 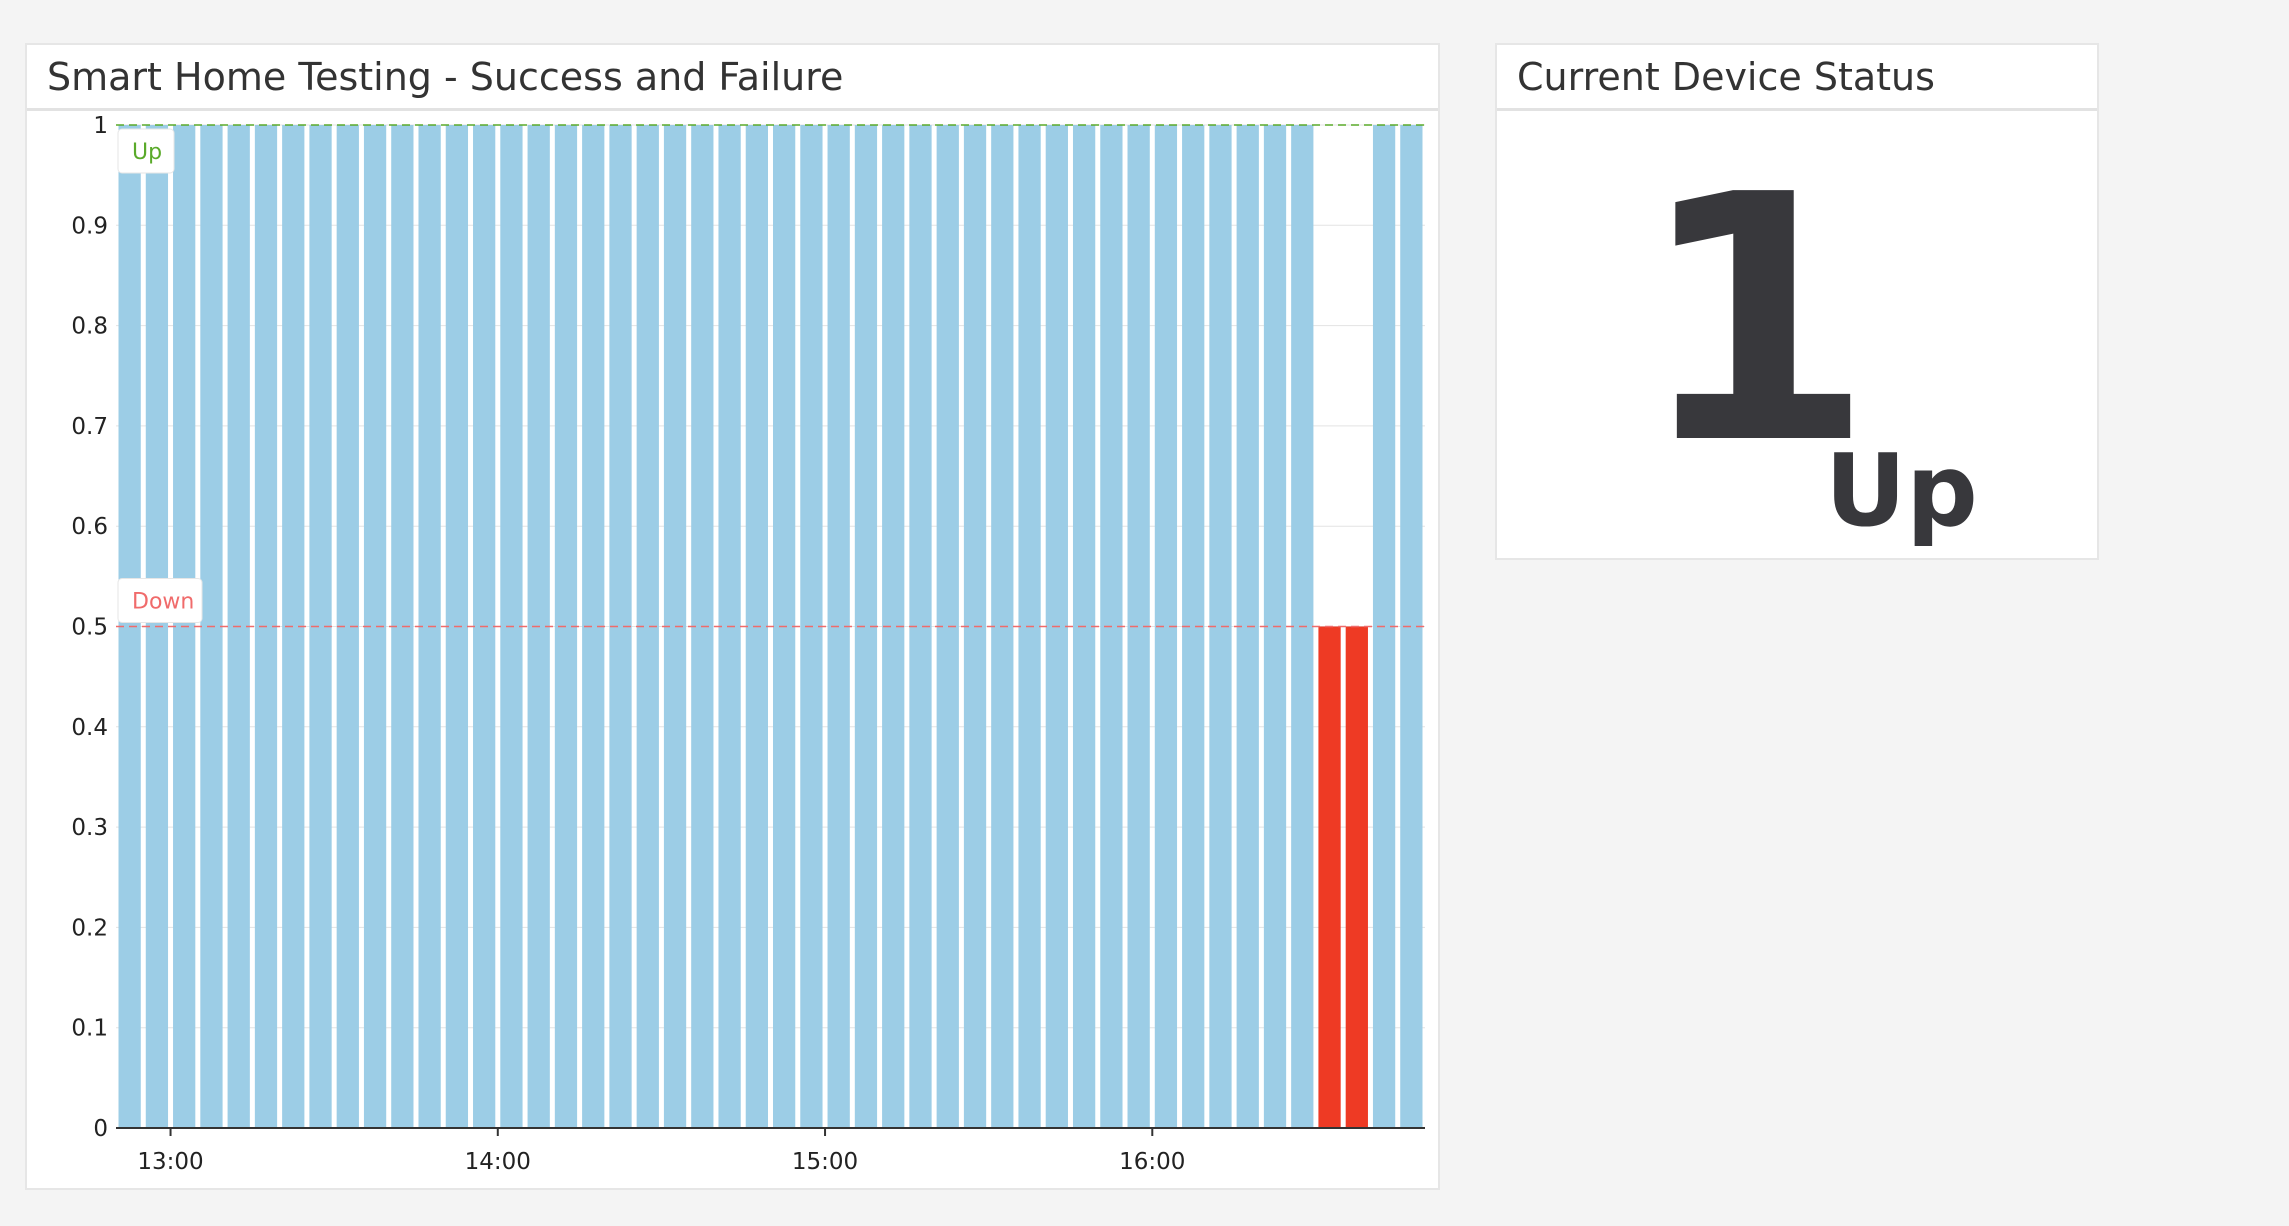 I want to click on marker-label-down: Down, so click(x=163, y=602).